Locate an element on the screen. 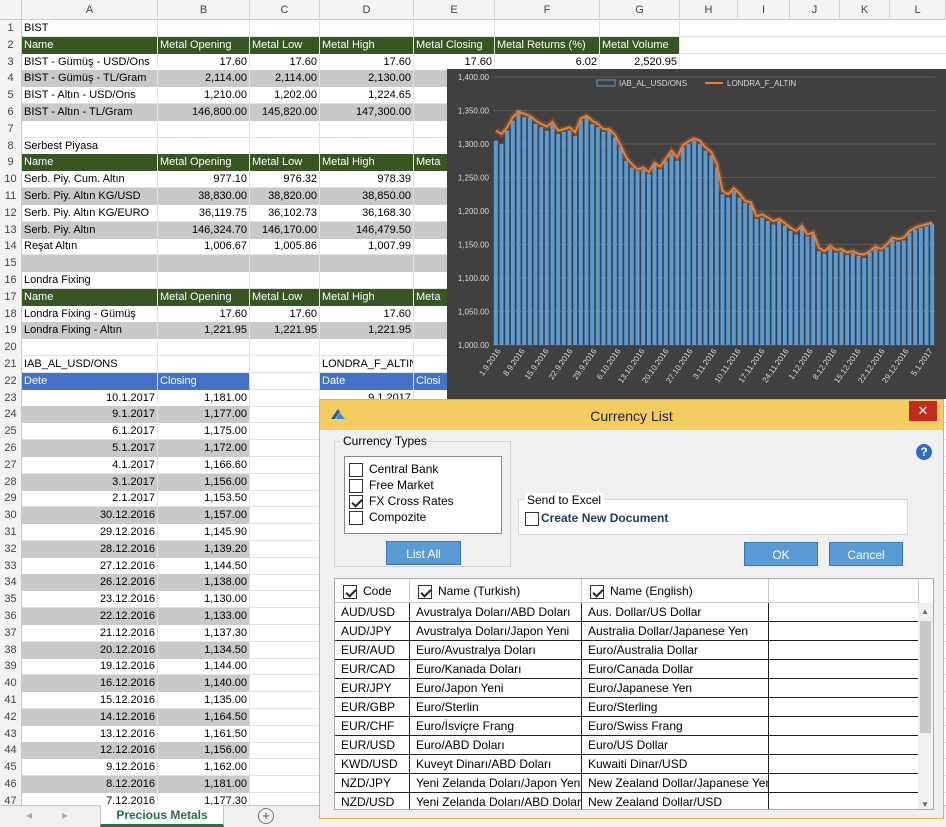  cell: Londra Fixing - Gümüş is located at coordinates (90, 314).